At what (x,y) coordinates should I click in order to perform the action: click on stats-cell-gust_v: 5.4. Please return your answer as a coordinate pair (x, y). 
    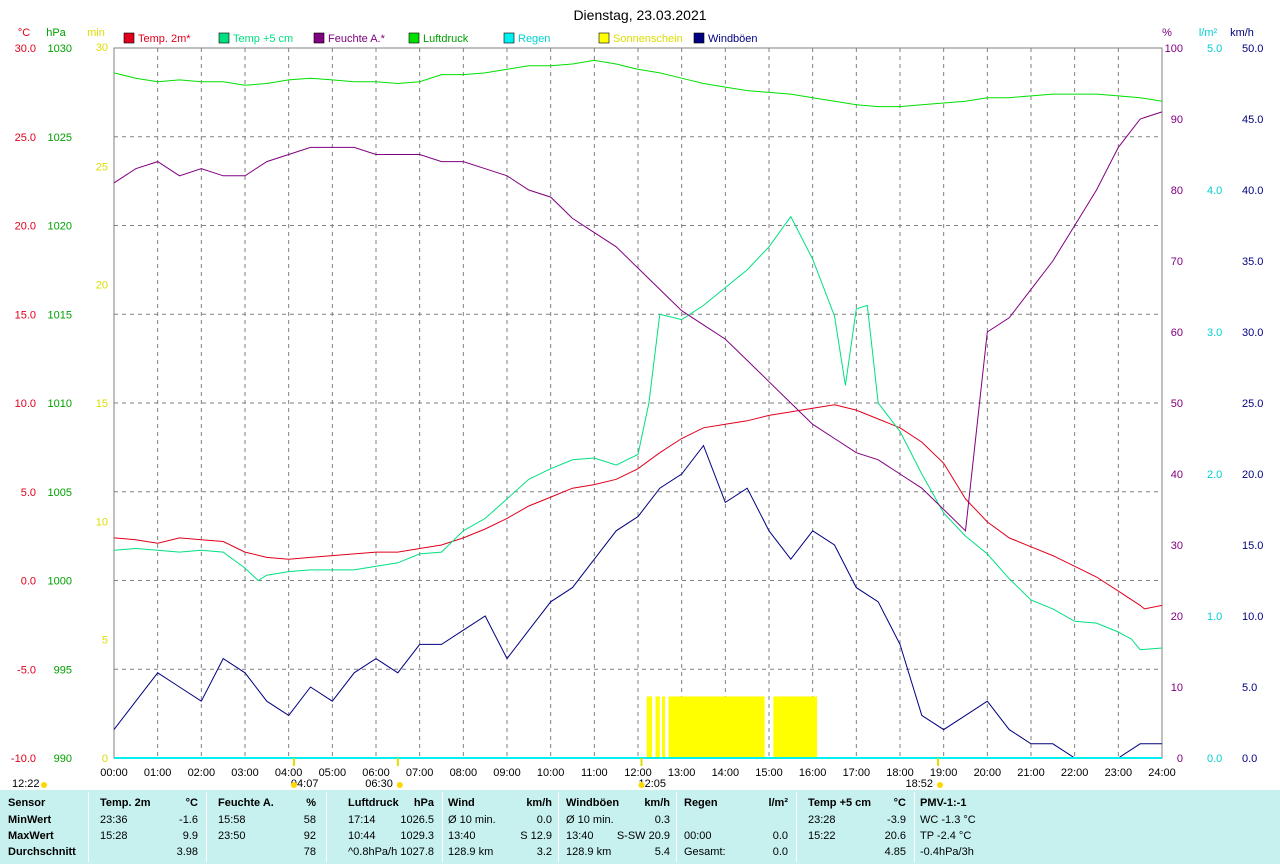
    Looking at the image, I should click on (662, 852).